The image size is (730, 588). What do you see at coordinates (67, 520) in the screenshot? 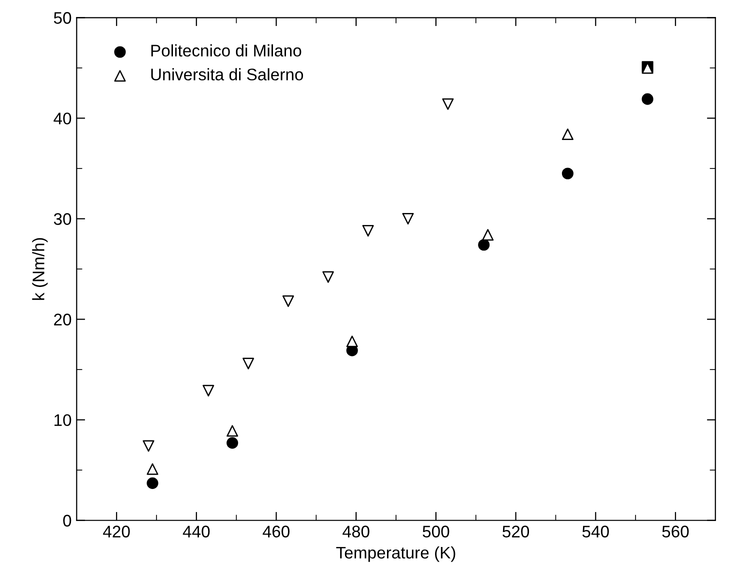
I see `y-tick-label: 0` at bounding box center [67, 520].